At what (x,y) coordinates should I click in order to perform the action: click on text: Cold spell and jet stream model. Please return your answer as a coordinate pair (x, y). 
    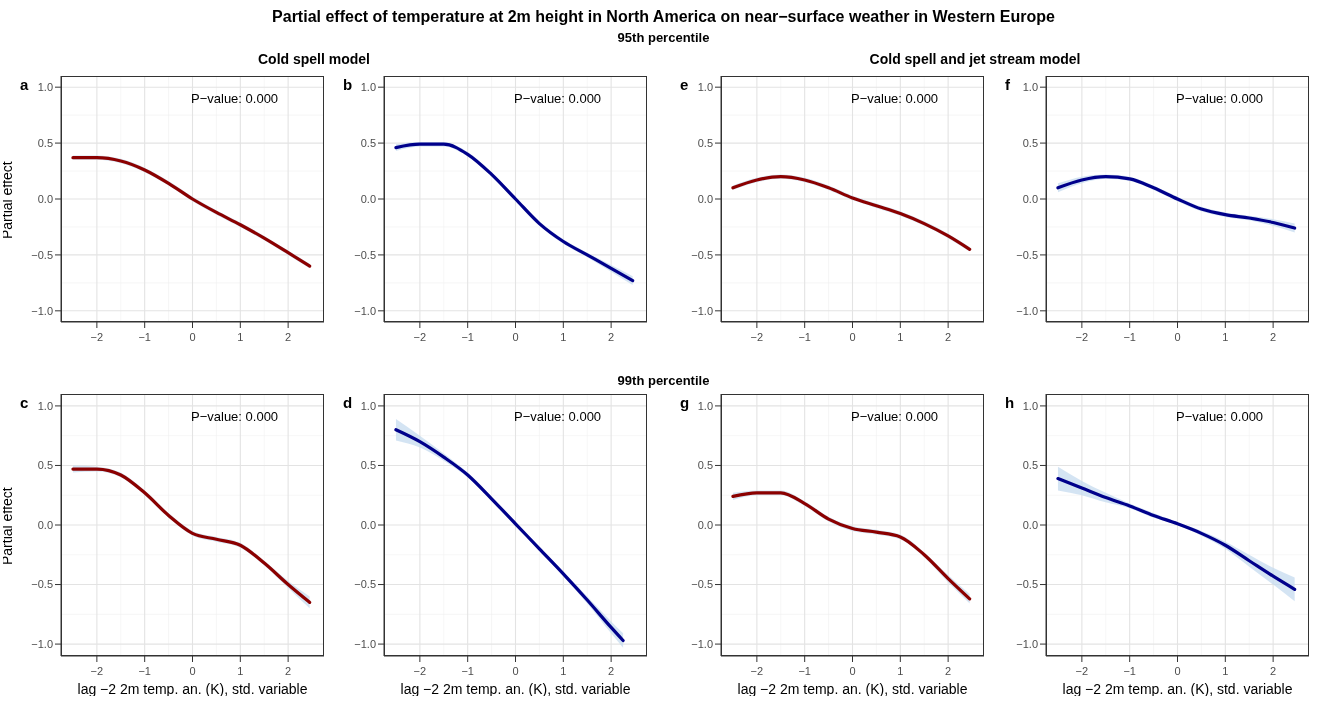
    Looking at the image, I should click on (975, 59).